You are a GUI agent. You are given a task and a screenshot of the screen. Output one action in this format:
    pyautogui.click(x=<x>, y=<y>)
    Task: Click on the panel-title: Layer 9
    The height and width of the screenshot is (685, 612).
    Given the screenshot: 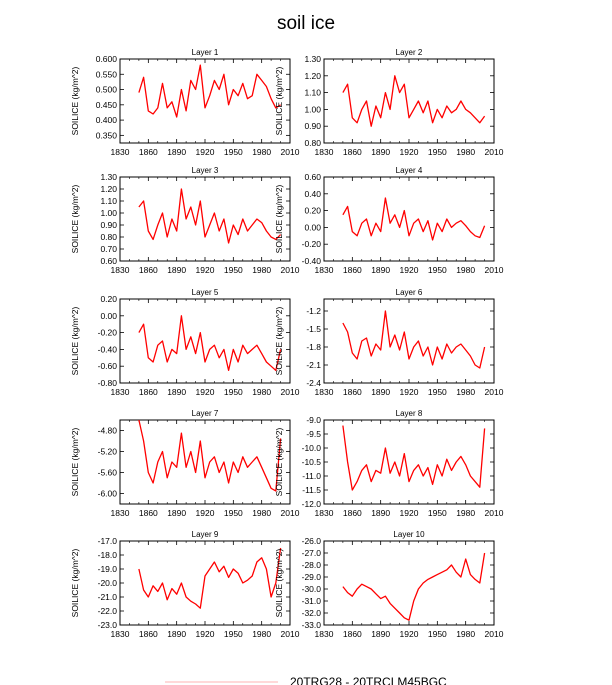 What is the action you would take?
    pyautogui.click(x=205, y=534)
    